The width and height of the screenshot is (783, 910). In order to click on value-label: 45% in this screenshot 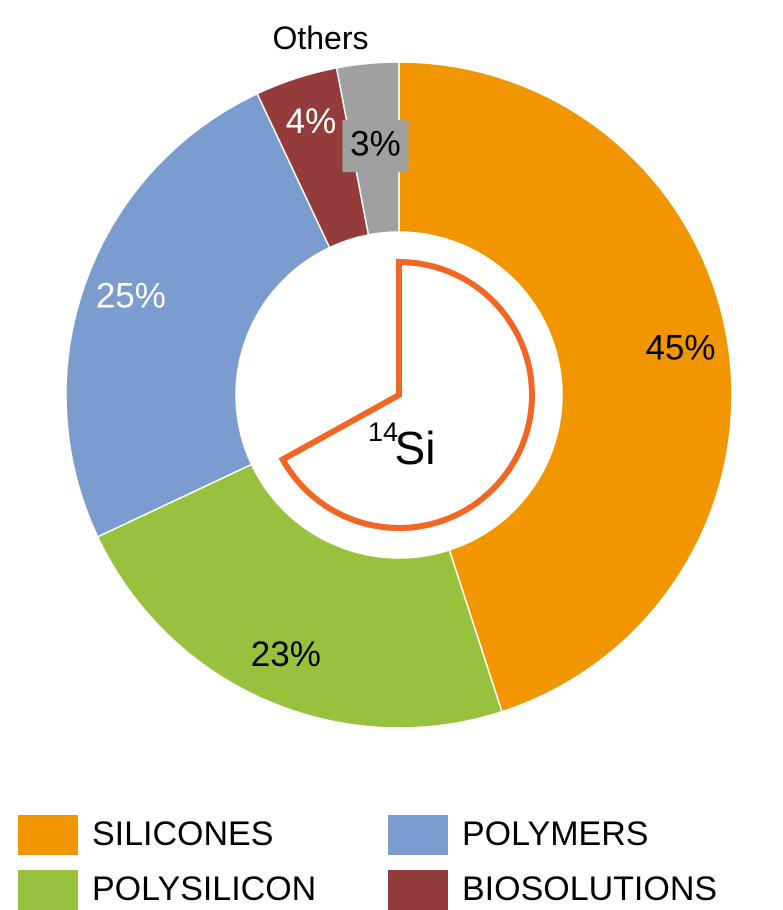, I will do `click(680, 348)`.